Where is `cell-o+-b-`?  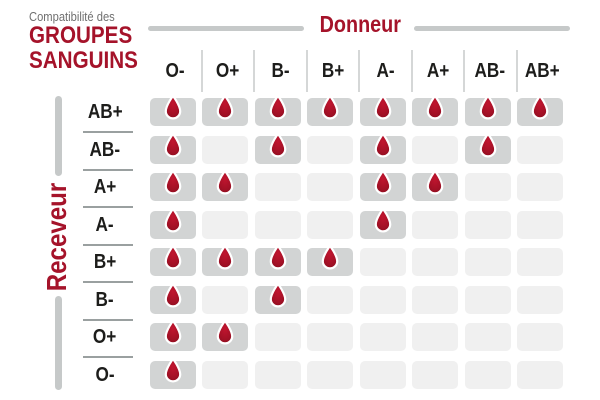 cell-o+-b- is located at coordinates (277, 337).